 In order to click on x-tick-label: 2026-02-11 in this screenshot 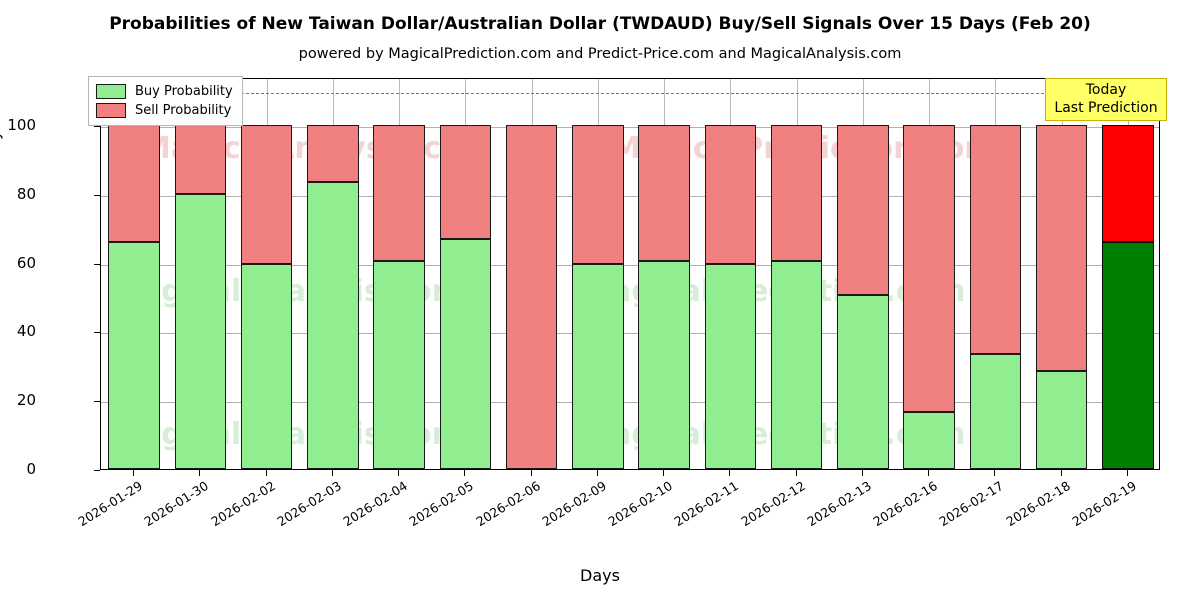, I will do `click(706, 504)`.